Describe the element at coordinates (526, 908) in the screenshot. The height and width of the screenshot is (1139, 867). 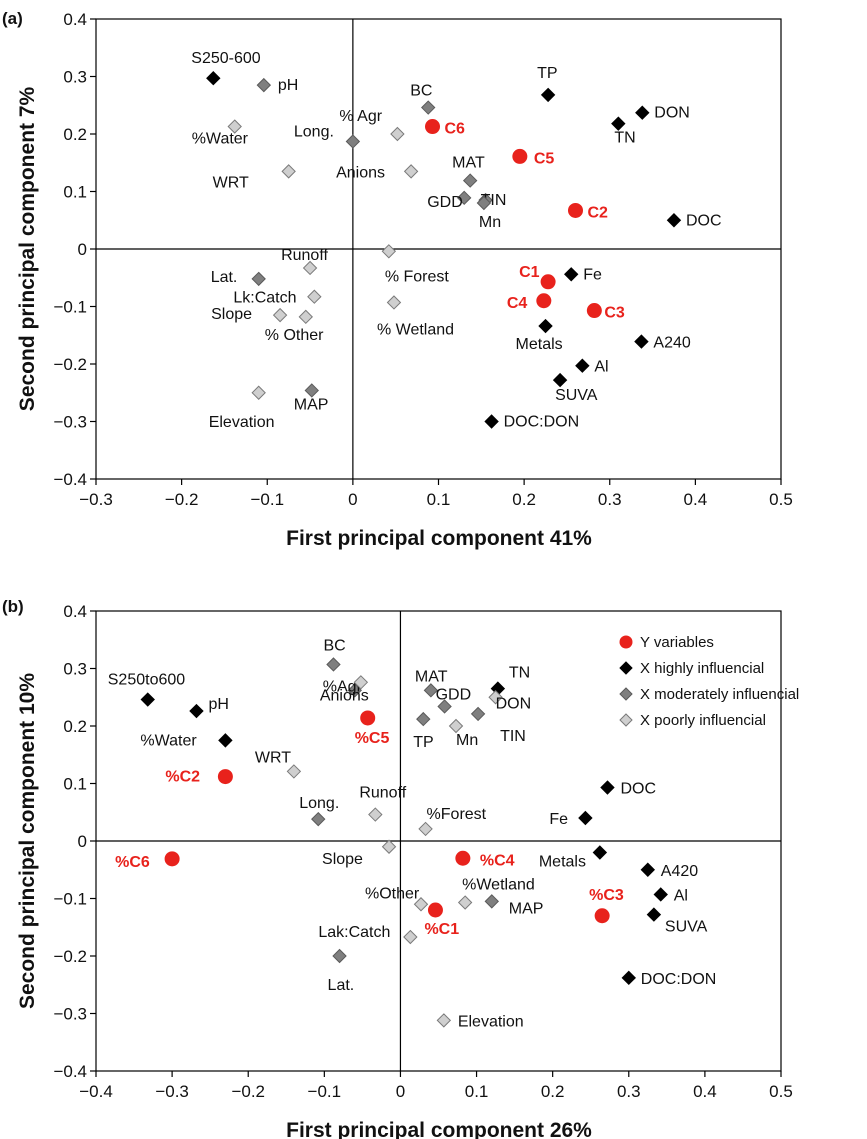
I see `panel-b-point-label: MAP` at that location.